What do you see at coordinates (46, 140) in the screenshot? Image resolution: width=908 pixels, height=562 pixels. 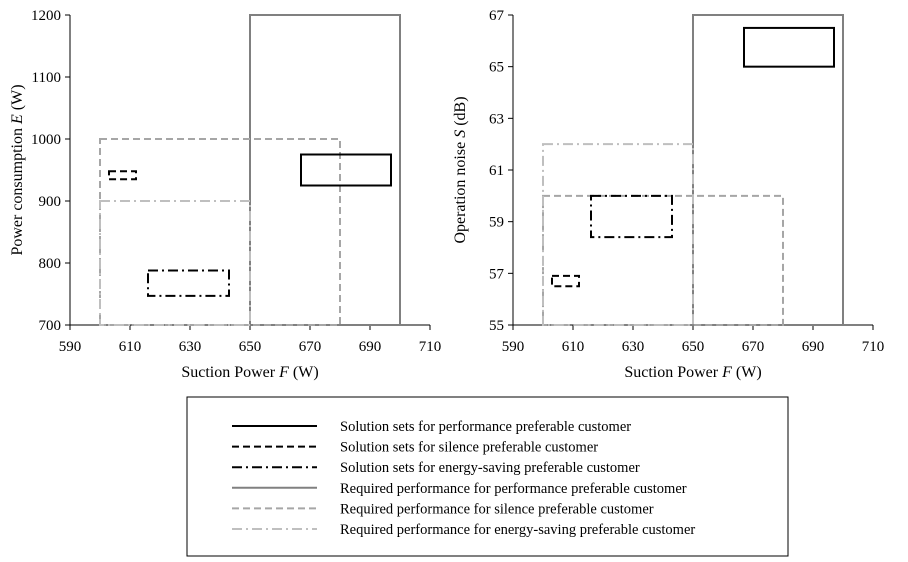 I see `y-tick-label: 1000` at bounding box center [46, 140].